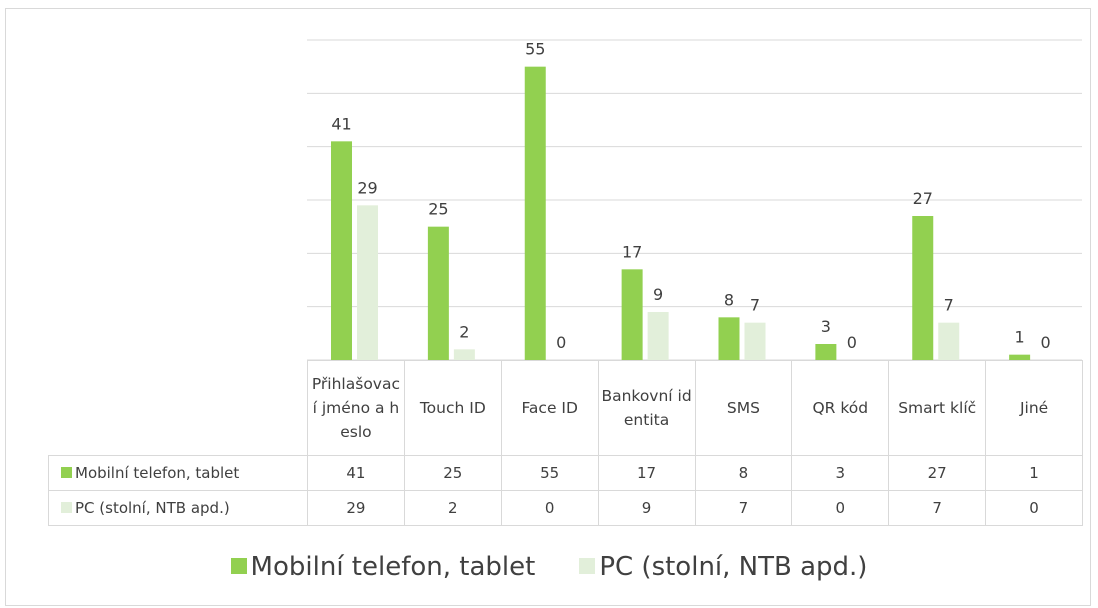  I want to click on table-cell: 27, so click(937, 473).